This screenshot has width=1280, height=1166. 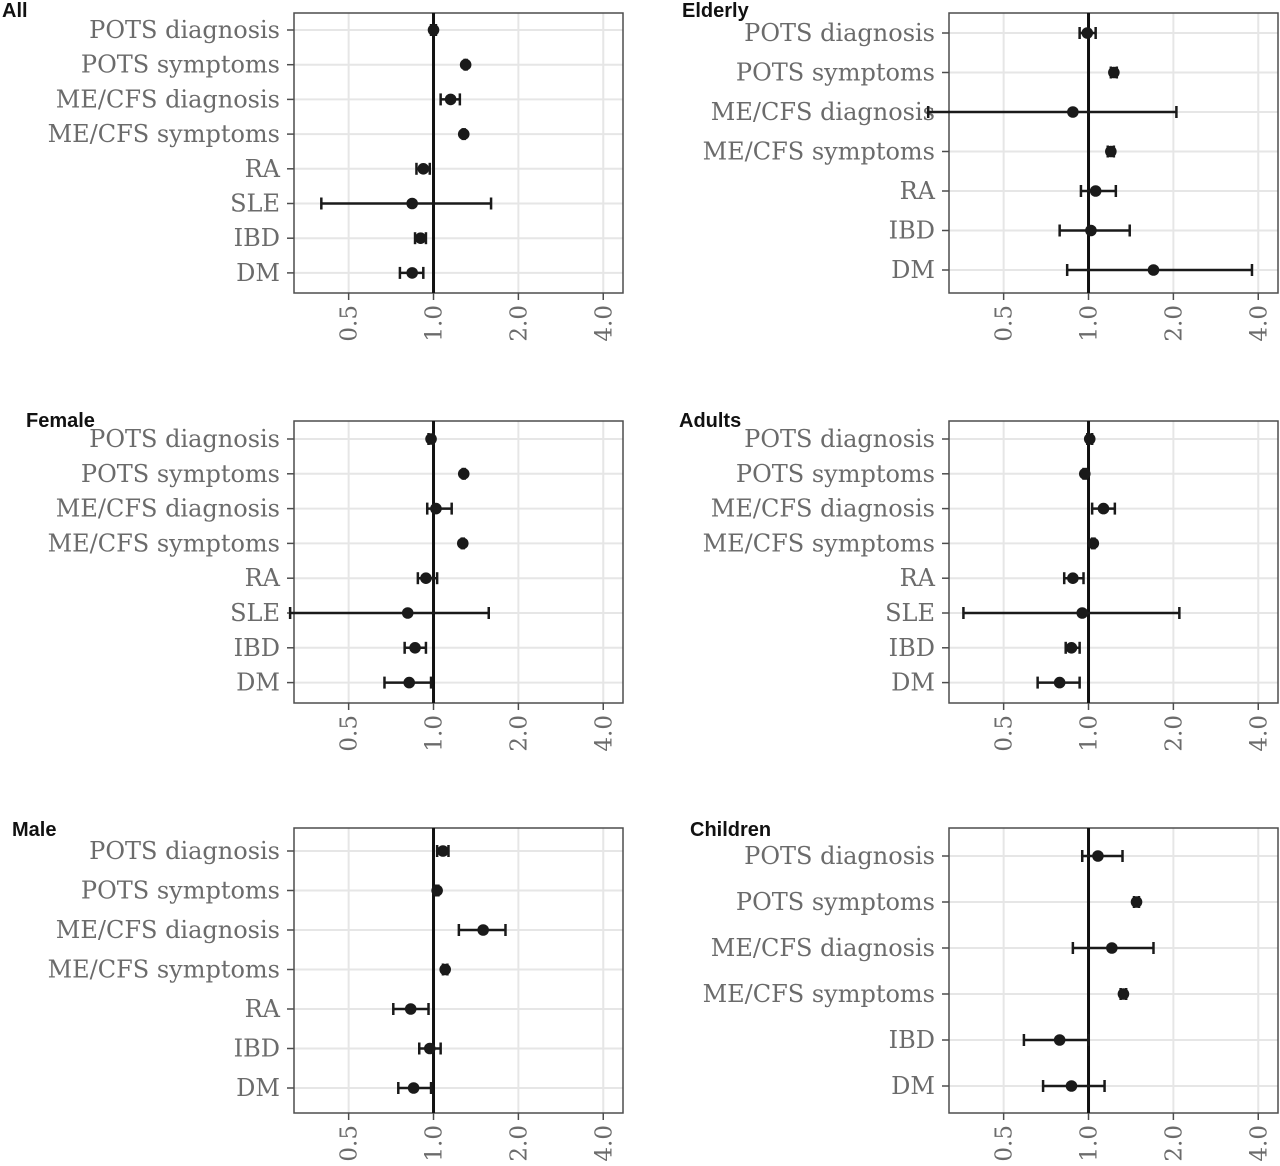 I want to click on panel-title-children: Children, so click(x=730, y=830).